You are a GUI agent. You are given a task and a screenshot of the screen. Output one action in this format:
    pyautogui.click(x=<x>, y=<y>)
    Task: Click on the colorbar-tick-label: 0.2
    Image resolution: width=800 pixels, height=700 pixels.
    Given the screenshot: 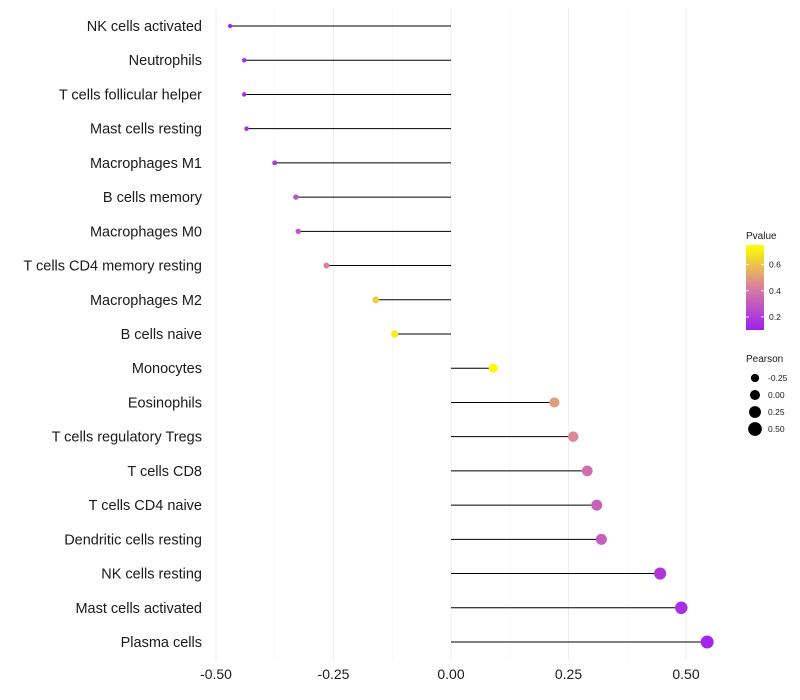 What is the action you would take?
    pyautogui.click(x=775, y=317)
    